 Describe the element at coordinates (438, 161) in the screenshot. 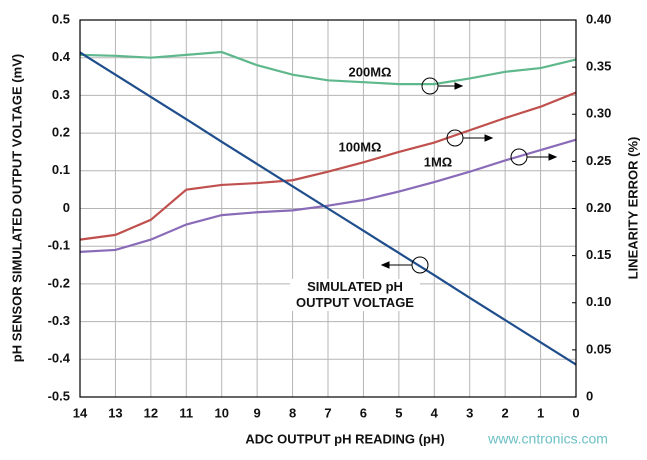

I see `series-label: 1MΩ` at that location.